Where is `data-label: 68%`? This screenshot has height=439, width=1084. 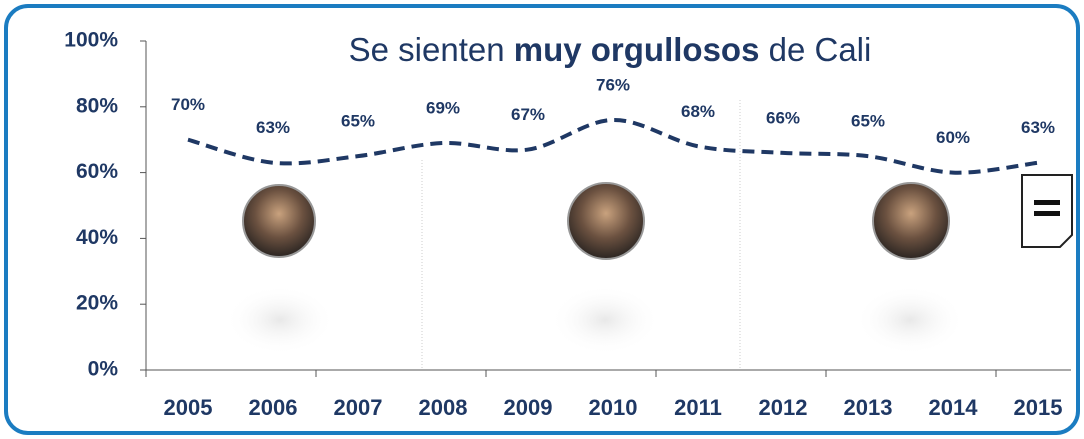 data-label: 68% is located at coordinates (698, 111).